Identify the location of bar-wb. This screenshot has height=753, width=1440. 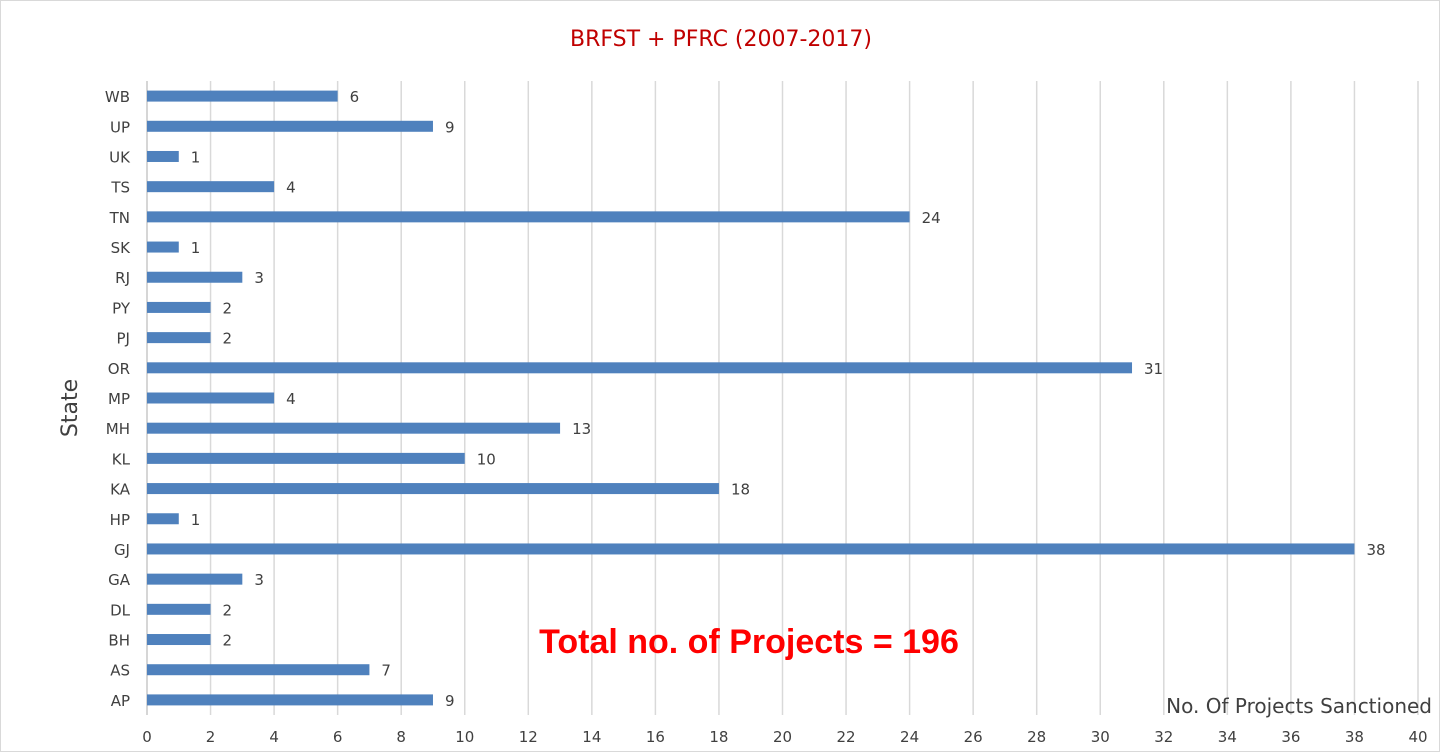
(242, 96).